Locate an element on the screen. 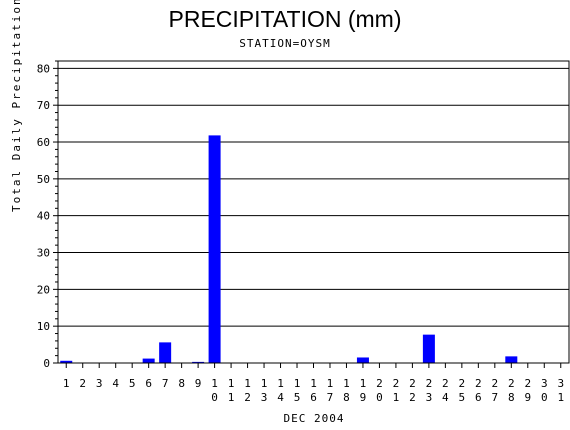 This screenshot has height=430, width=570. y-tick-label: 80 is located at coordinates (43, 68).